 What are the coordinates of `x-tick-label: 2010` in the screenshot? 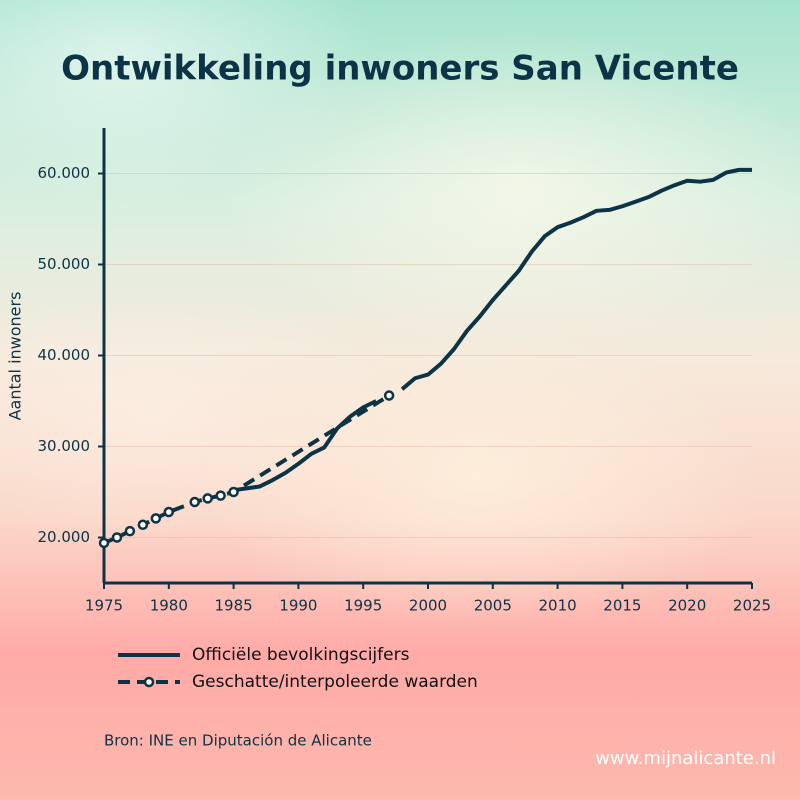 It's located at (558, 606).